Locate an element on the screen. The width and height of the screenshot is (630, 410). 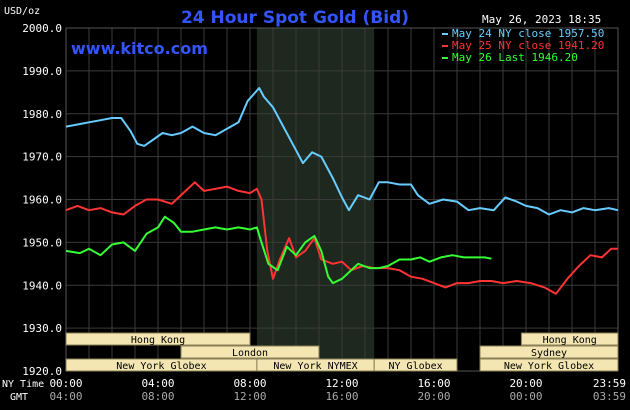
y-tick-label: 2000.0 is located at coordinates (42, 28).